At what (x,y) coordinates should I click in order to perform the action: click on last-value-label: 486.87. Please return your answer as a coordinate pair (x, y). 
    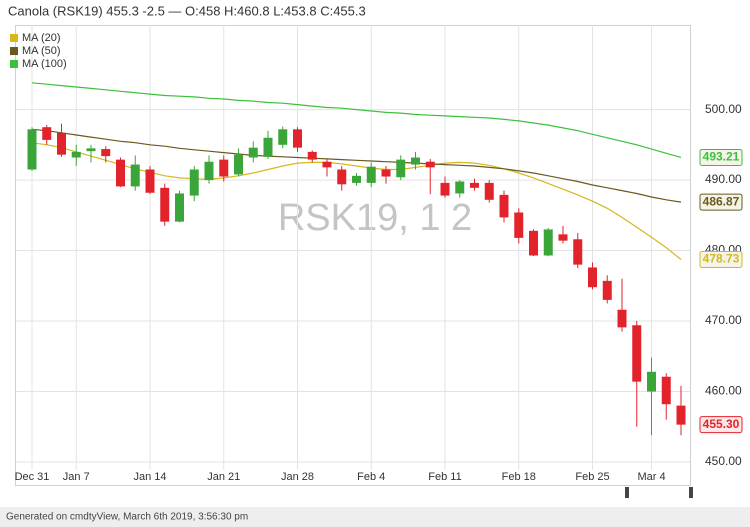
    Looking at the image, I should click on (721, 201).